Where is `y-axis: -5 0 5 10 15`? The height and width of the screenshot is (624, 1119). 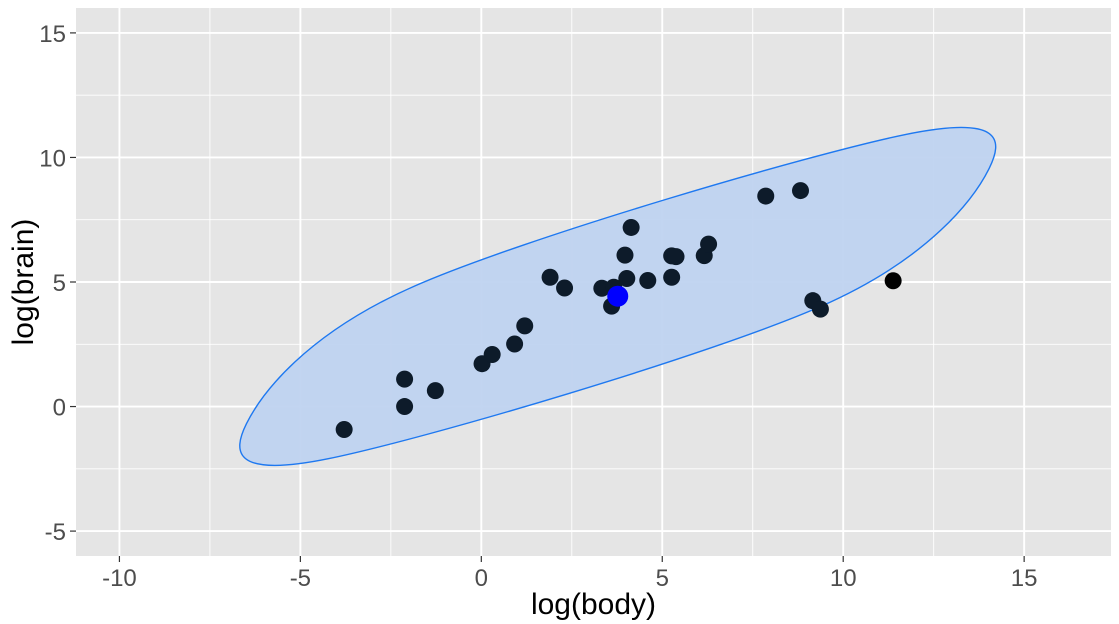
y-axis: -5 0 5 10 15 is located at coordinates (57, 283).